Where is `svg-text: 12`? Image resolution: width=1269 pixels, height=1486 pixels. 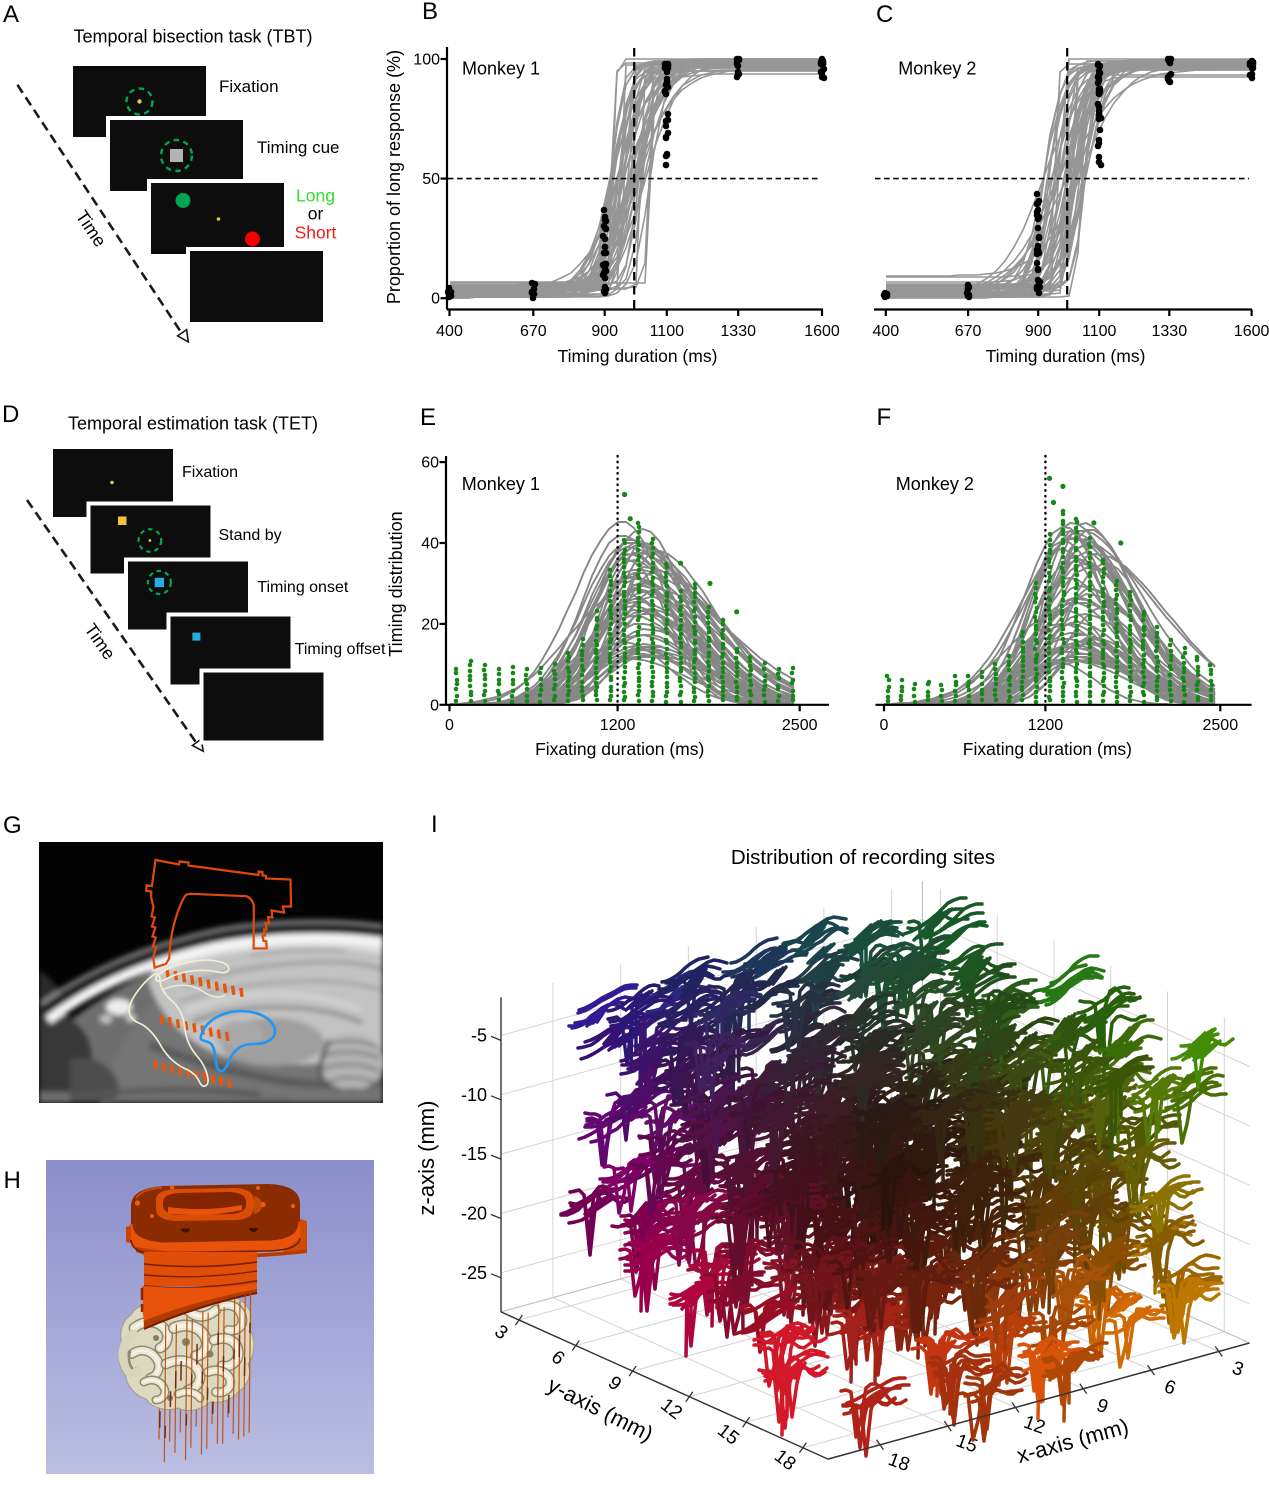 svg-text: 12 is located at coordinates (671, 1410).